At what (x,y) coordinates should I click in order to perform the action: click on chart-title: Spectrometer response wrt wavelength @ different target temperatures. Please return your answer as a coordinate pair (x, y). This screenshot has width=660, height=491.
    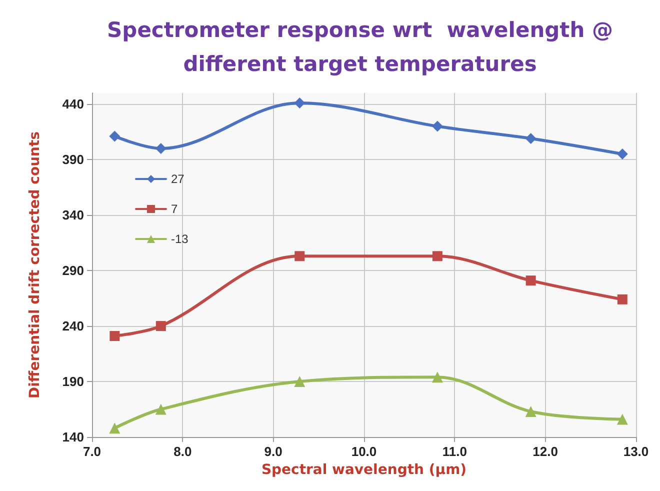
    Looking at the image, I should click on (360, 47).